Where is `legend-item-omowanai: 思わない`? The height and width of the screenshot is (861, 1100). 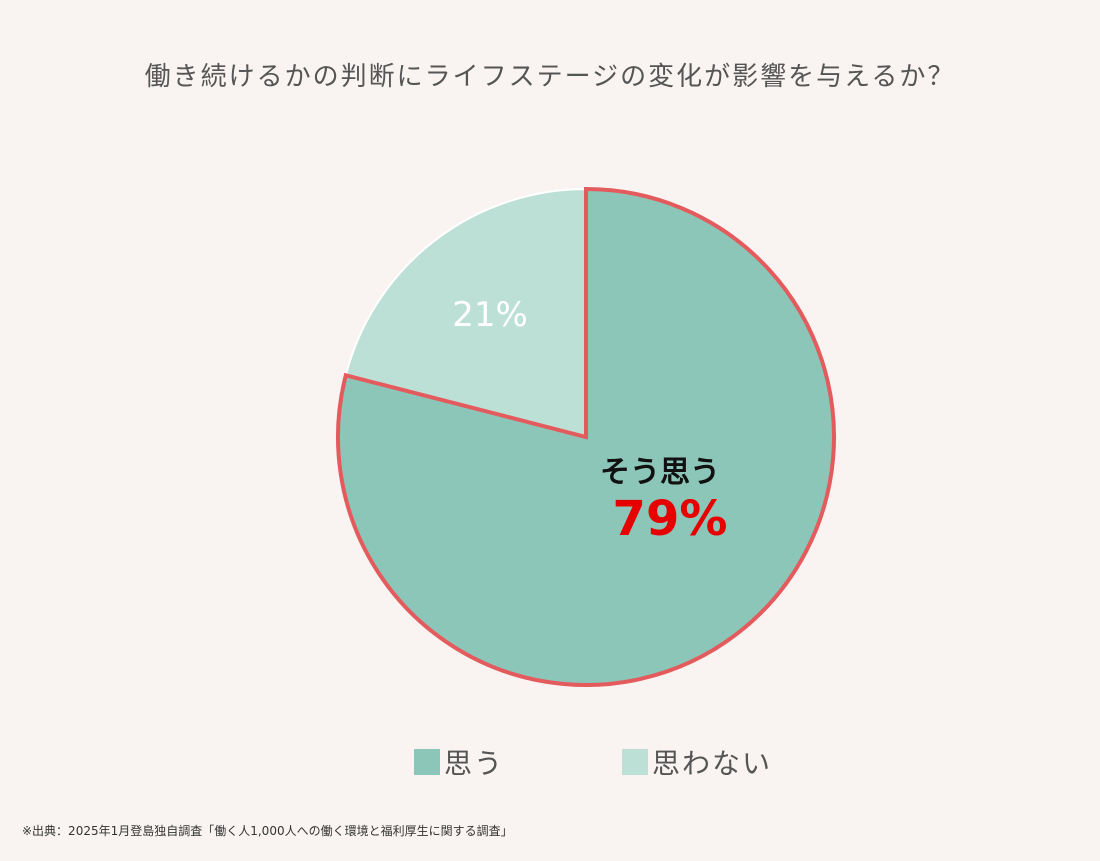
legend-item-omowanai: 思わない is located at coordinates (697, 762).